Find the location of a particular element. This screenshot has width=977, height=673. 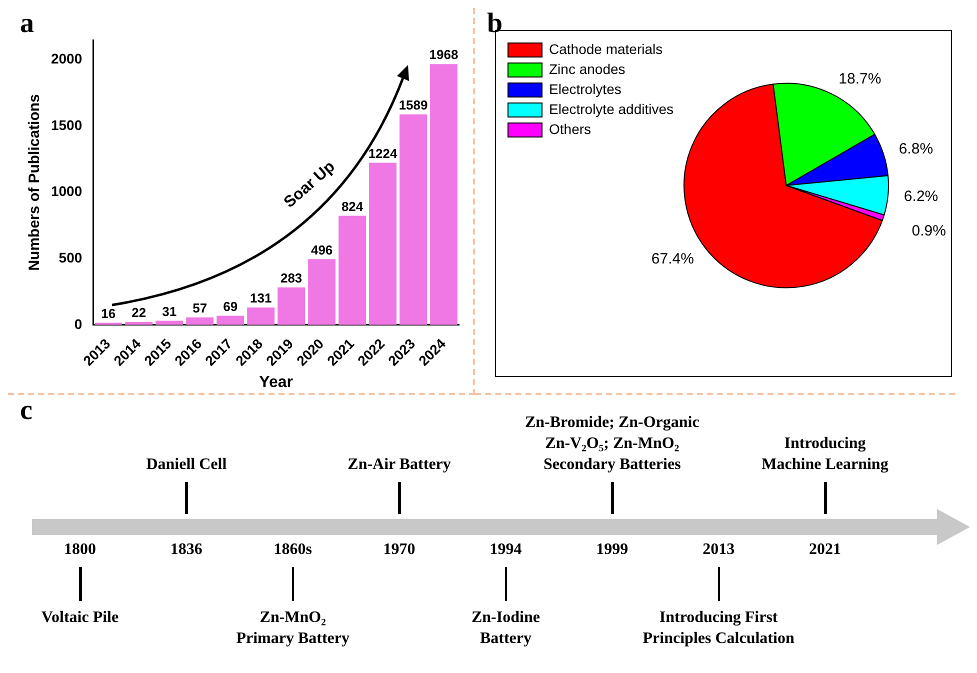

data-label: 18.7% is located at coordinates (860, 79).